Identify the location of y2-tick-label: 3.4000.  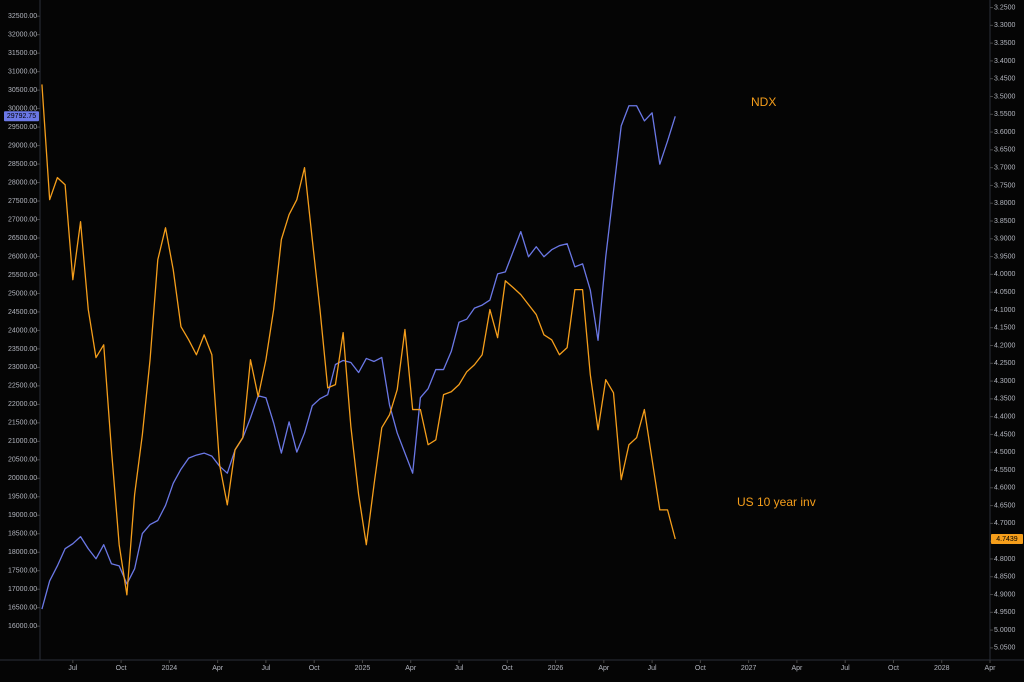
(1005, 61).